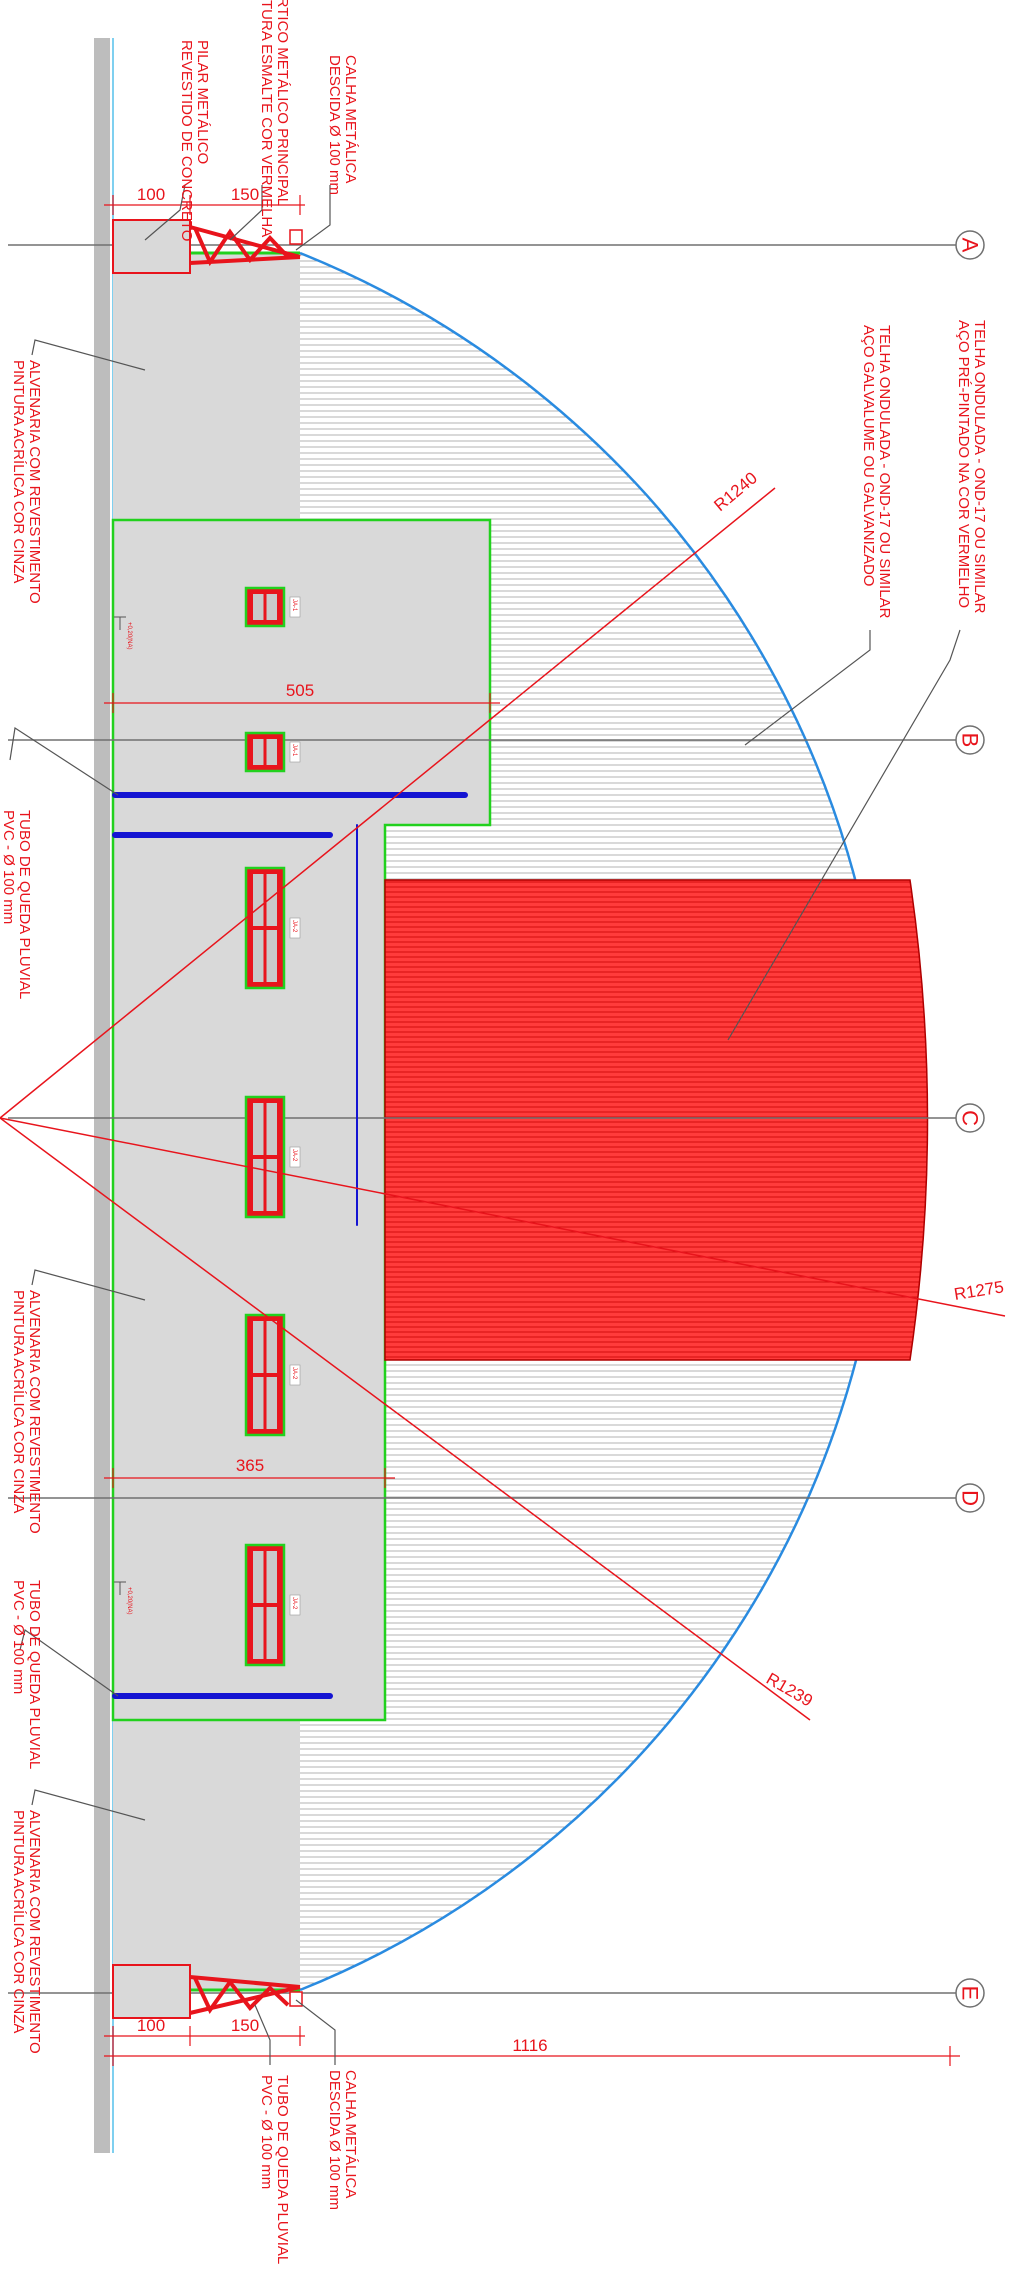 This screenshot has height=2296, width=1012. What do you see at coordinates (151, 194) in the screenshot?
I see `dim-top-pilar: 100` at bounding box center [151, 194].